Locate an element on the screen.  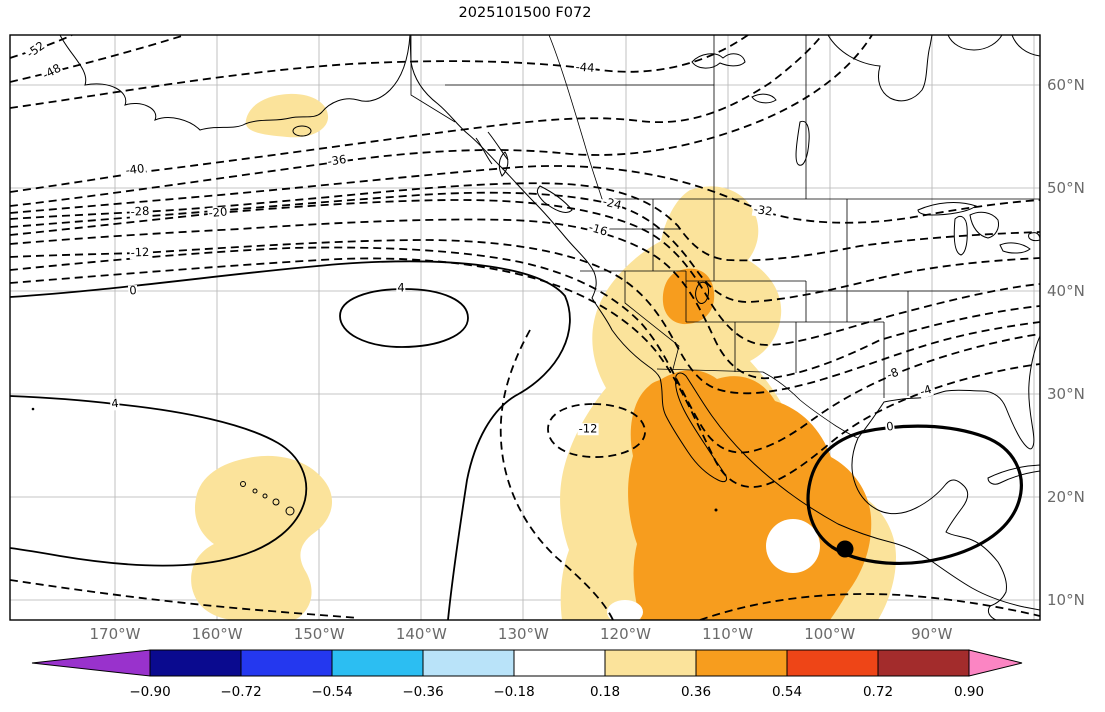
lake-winnipeg is located at coordinates (802, 143).